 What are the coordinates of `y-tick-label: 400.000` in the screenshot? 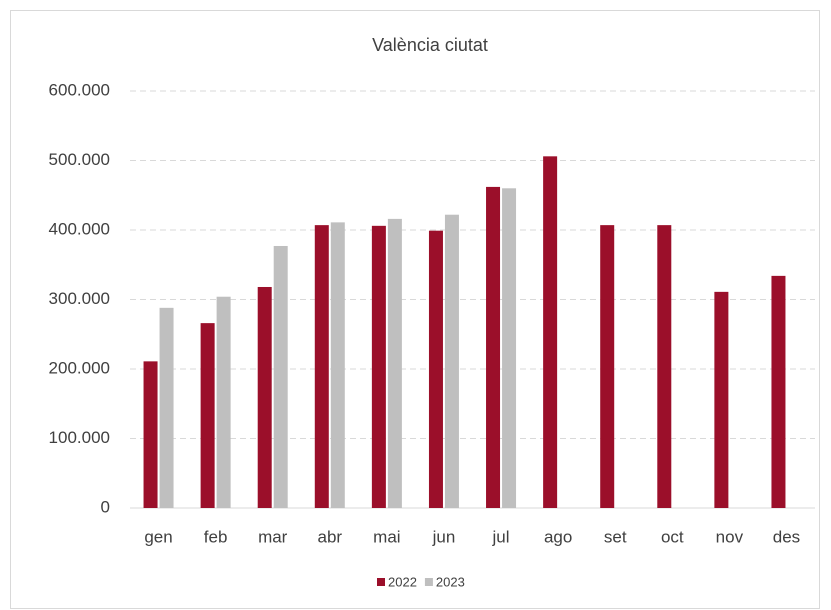 It's located at (79, 228).